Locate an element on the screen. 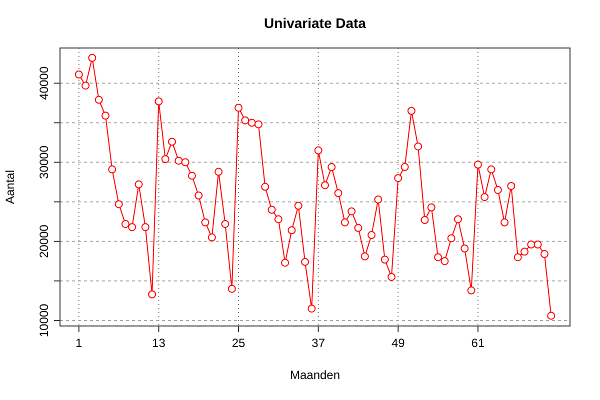 The width and height of the screenshot is (600, 400). chart-title: Univariate Data is located at coordinates (315, 23).